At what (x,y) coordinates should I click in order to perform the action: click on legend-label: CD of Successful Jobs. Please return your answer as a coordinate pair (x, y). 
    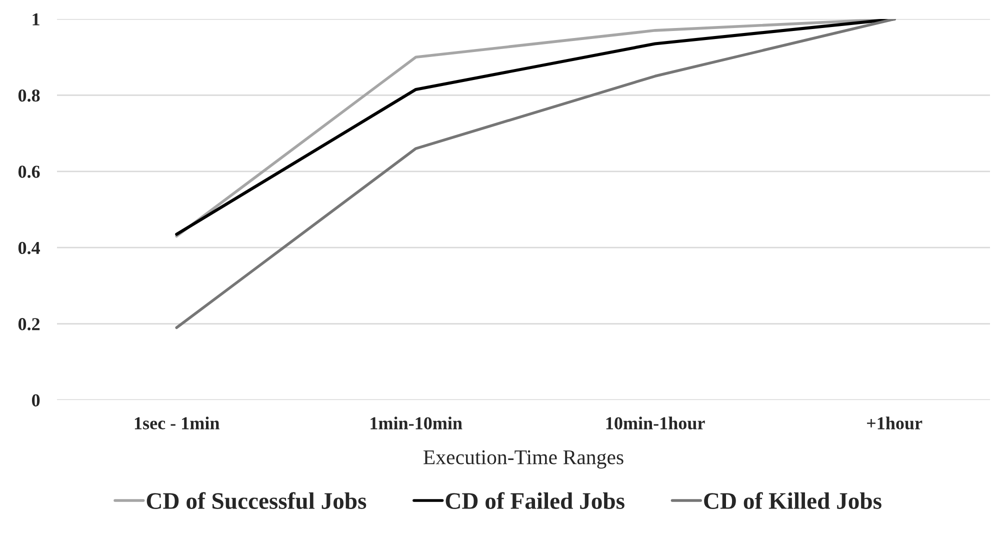
    Looking at the image, I should click on (256, 501).